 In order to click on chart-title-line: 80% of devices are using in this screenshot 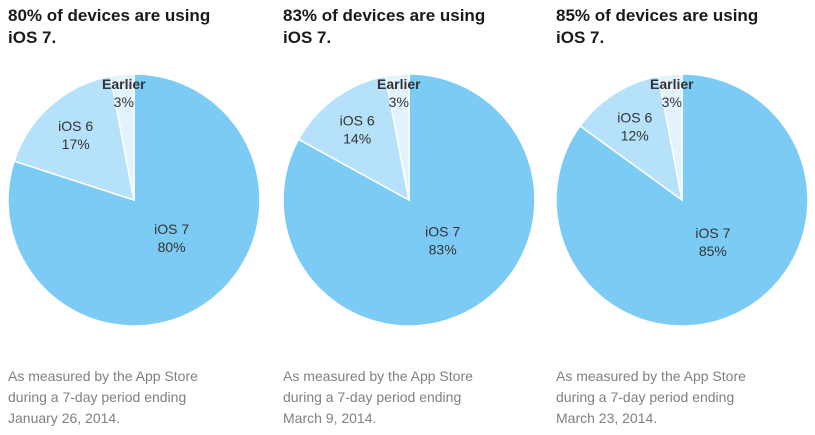, I will do `click(109, 15)`.